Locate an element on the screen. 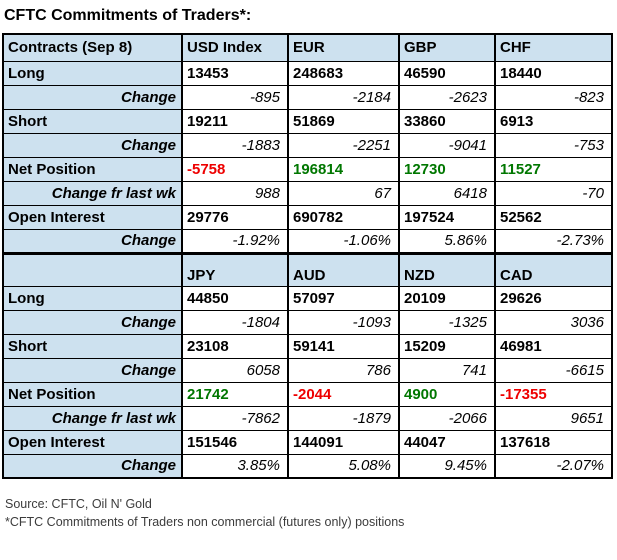 This screenshot has width=617, height=560. column-header-cell: NZD is located at coordinates (447, 269).